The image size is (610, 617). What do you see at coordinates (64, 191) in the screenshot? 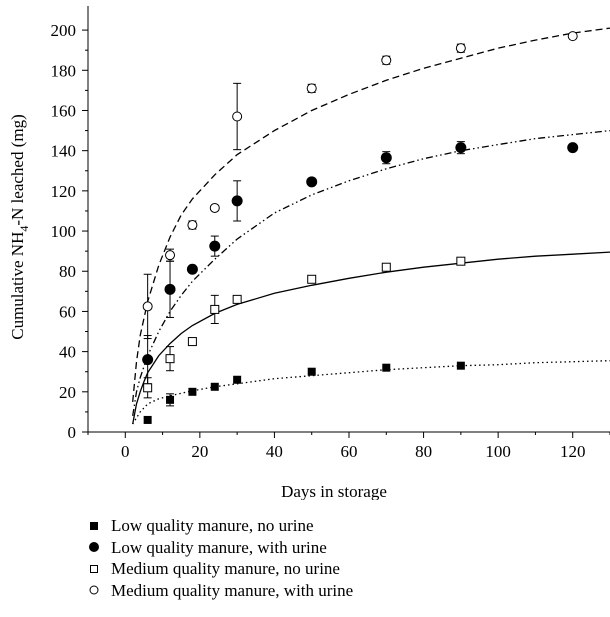
I see `y-tick-label: 120` at bounding box center [64, 191].